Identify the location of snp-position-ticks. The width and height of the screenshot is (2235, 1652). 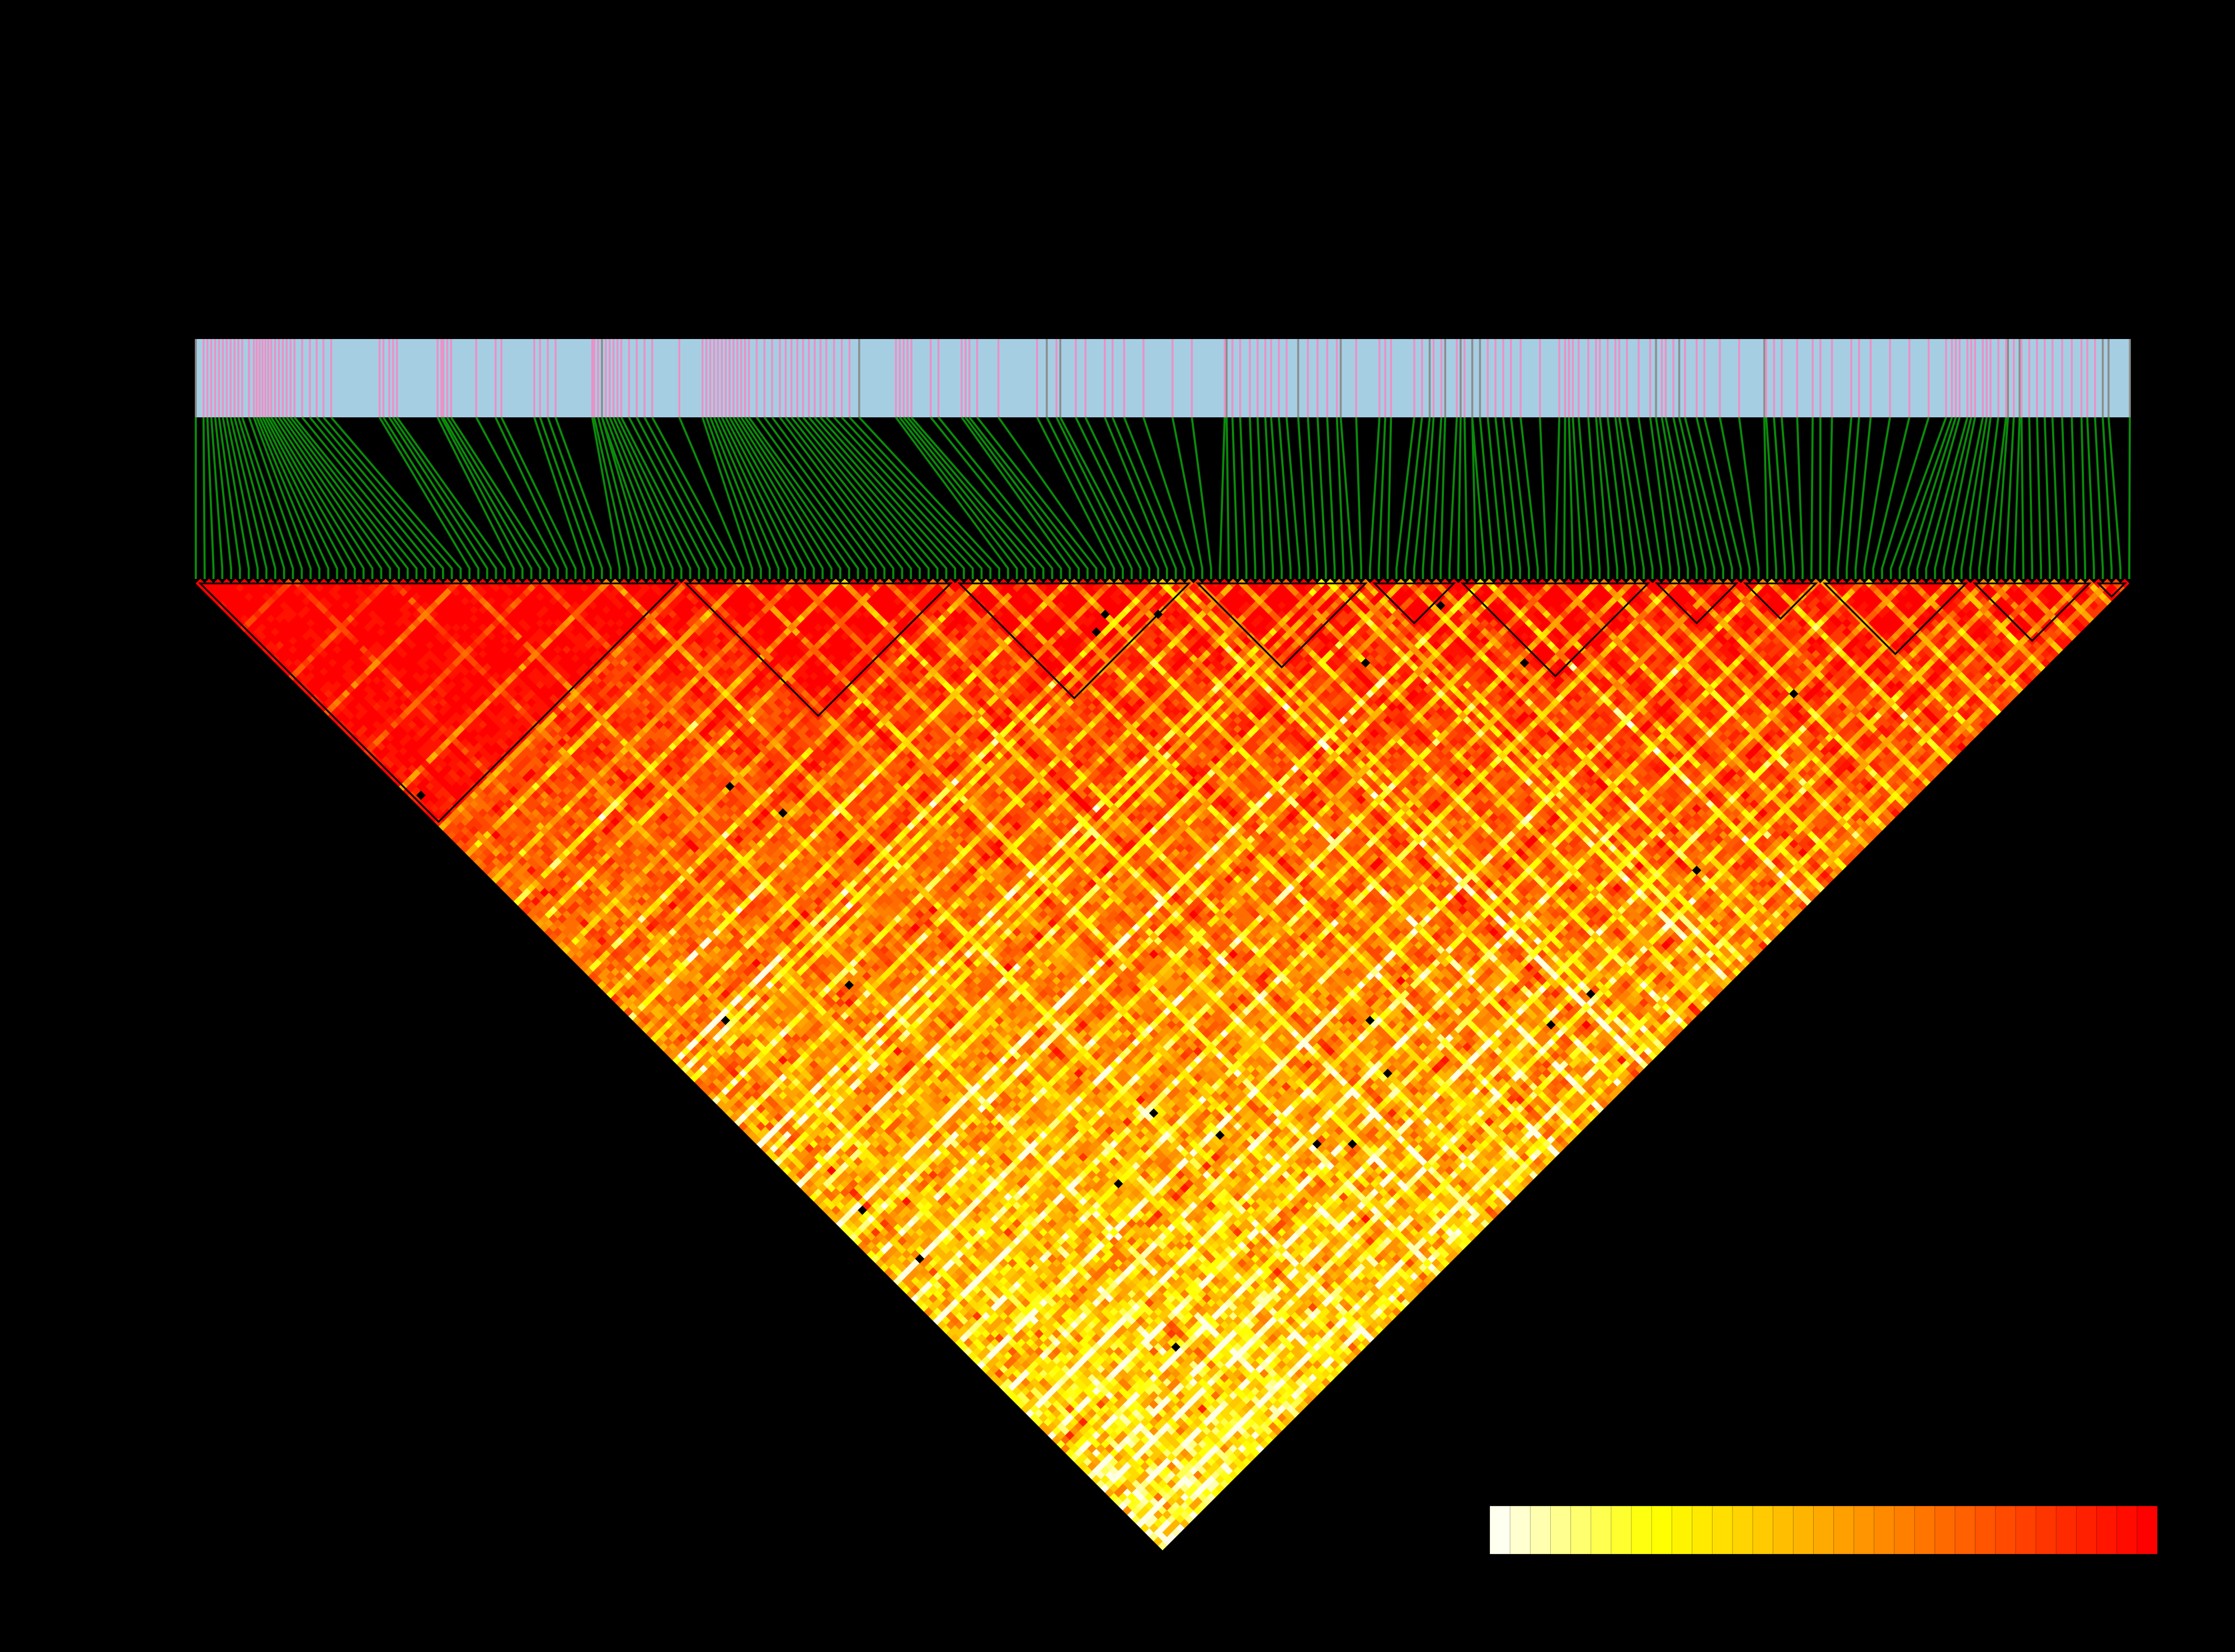
(1163, 378).